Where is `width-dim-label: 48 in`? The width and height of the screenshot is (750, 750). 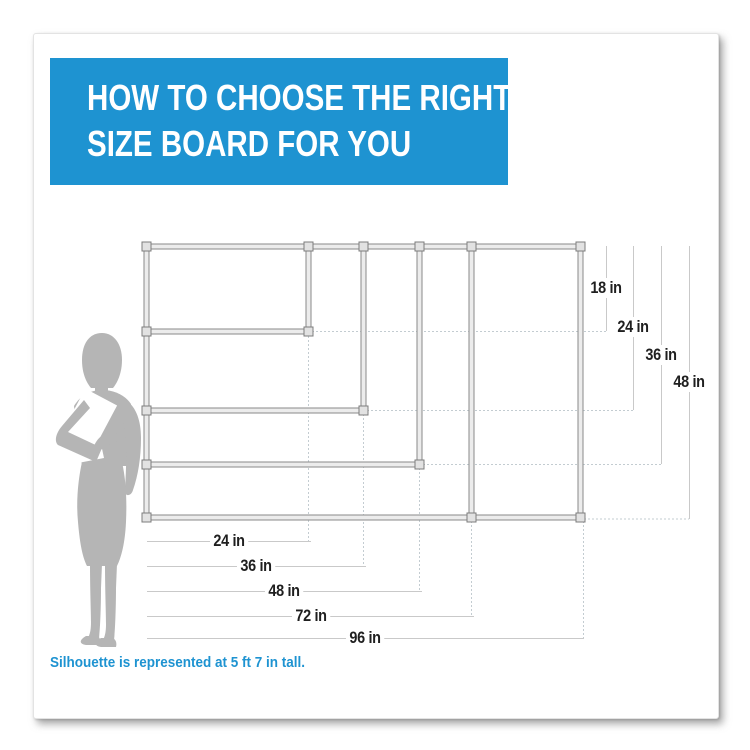 width-dim-label: 48 in is located at coordinates (284, 591).